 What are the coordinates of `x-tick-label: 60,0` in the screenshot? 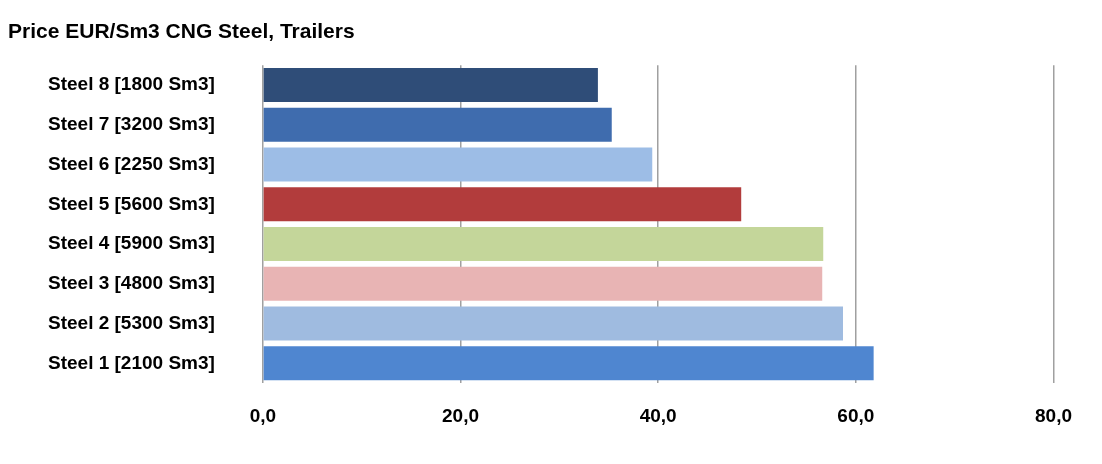 It's located at (856, 415).